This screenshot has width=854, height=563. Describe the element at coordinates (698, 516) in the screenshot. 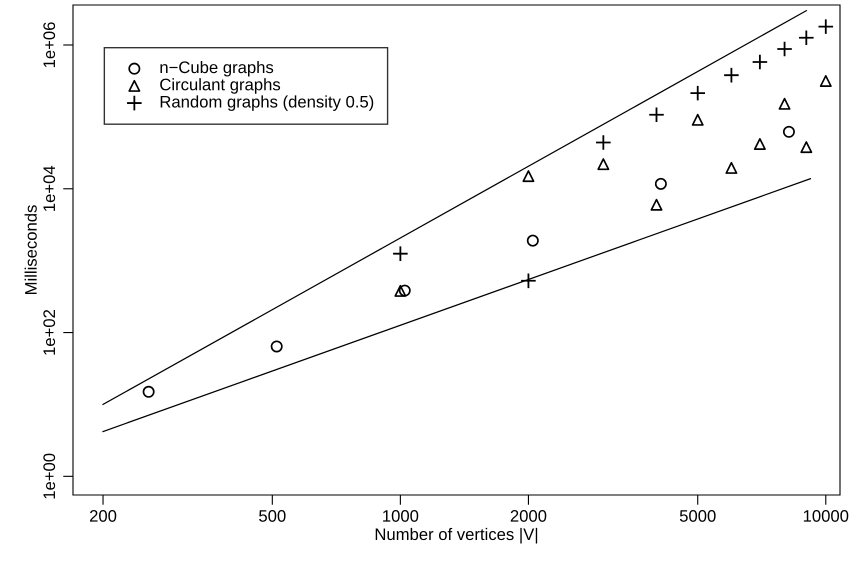

I see `x-tick-label: 5000` at that location.